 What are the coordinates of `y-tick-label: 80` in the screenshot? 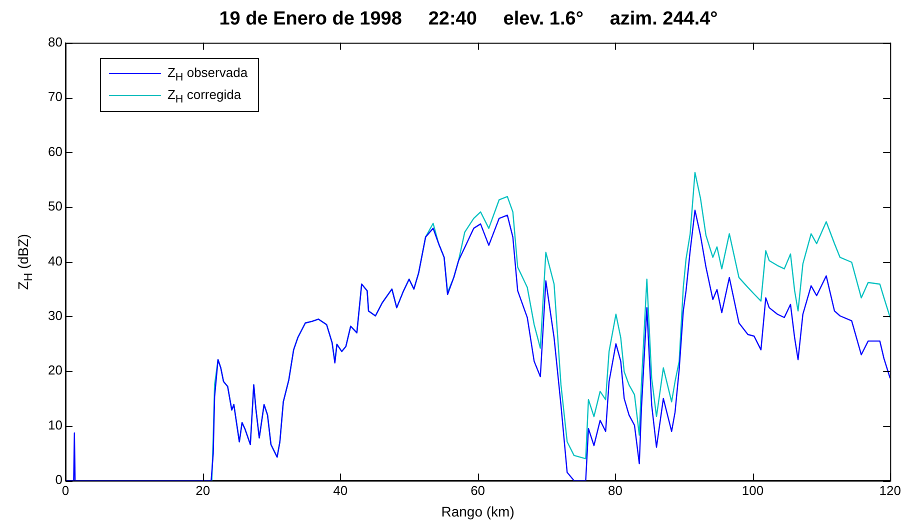 It's located at (55, 42).